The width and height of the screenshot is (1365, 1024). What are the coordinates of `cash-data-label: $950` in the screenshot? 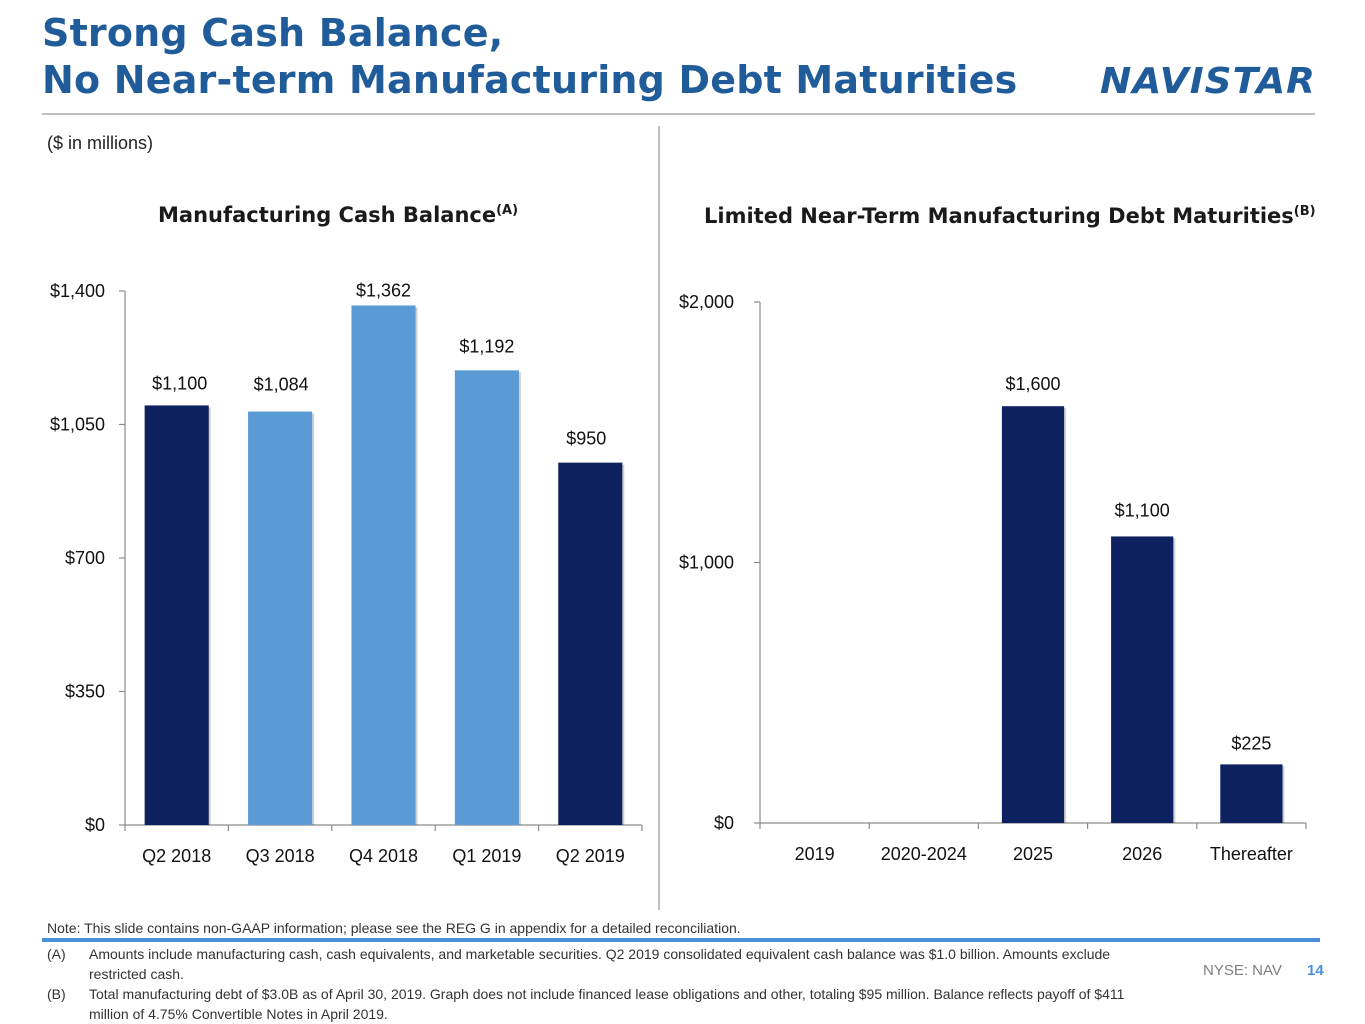 It's located at (586, 439).